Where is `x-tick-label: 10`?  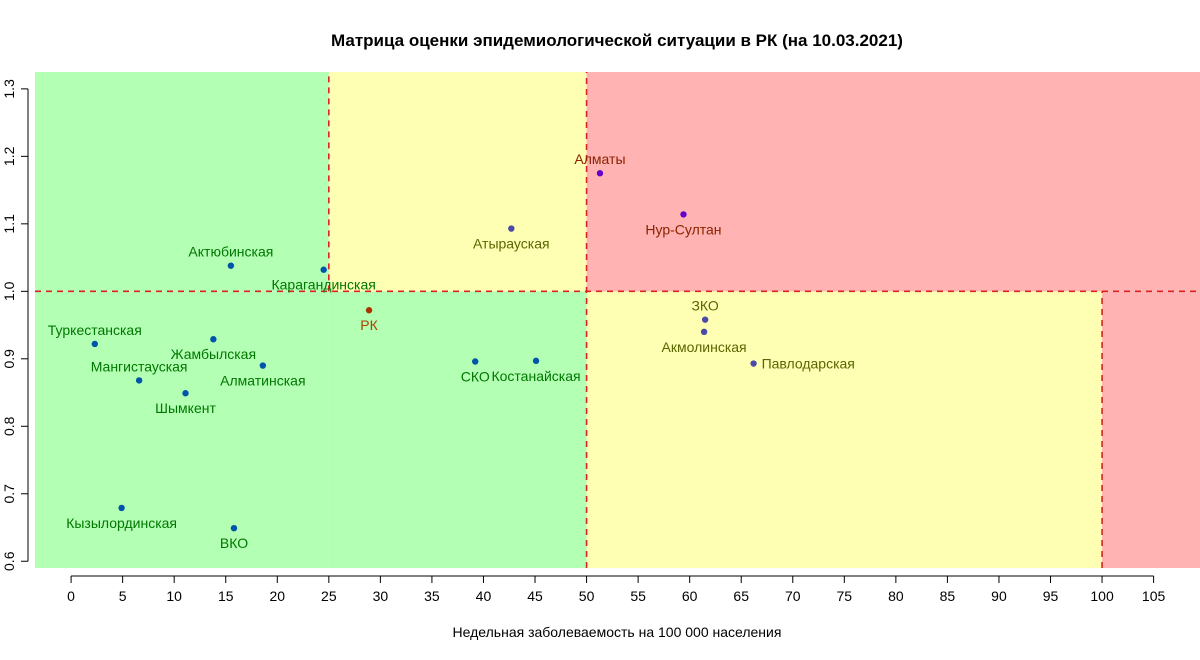 x-tick-label: 10 is located at coordinates (174, 596).